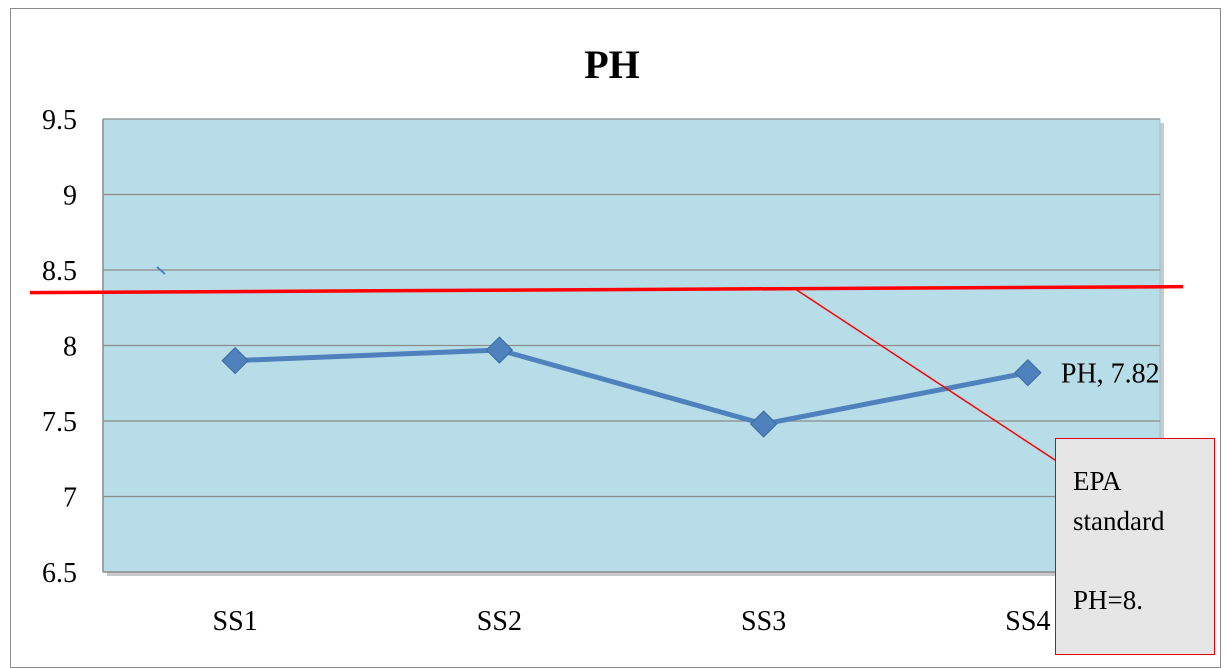  What do you see at coordinates (70, 347) in the screenshot?
I see `y-tick-label: 8` at bounding box center [70, 347].